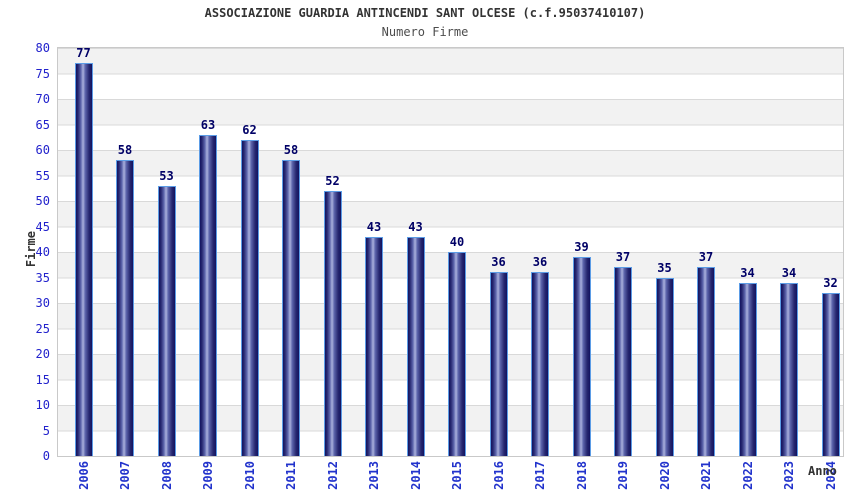 The width and height of the screenshot is (850, 500). What do you see at coordinates (415, 475) in the screenshot?
I see `x-tick-label: 2014` at bounding box center [415, 475].